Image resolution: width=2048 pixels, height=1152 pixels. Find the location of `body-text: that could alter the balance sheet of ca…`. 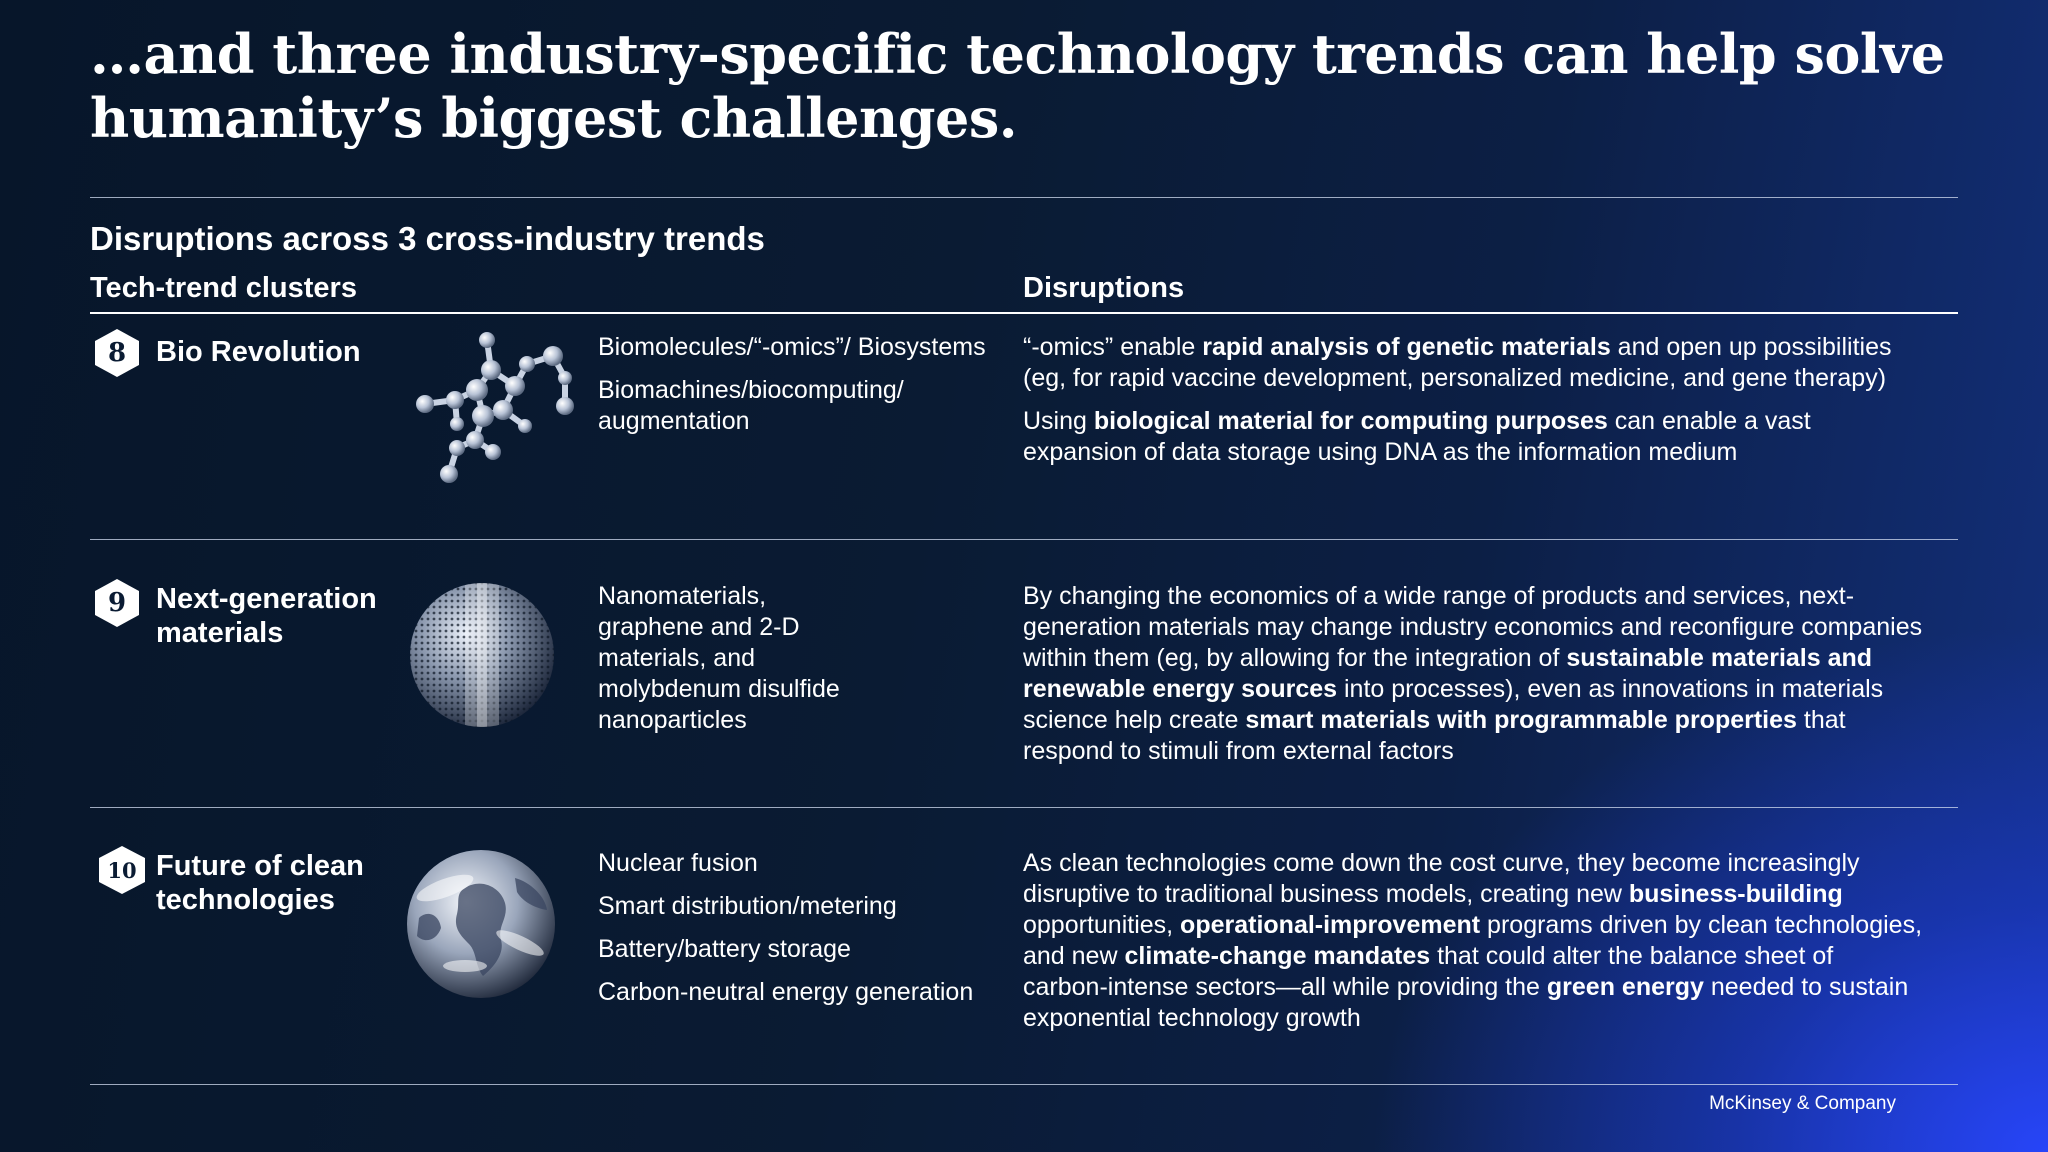

body-text: that could alter the balance sheet of ca… is located at coordinates (1428, 971).